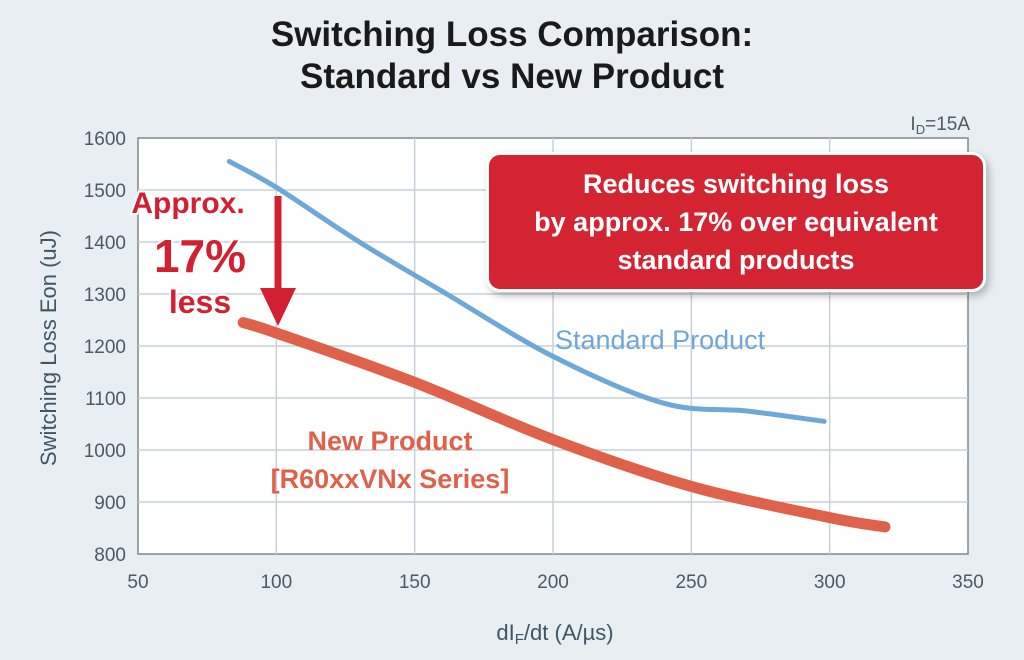 This screenshot has width=1024, height=660. I want to click on x-tick-label: 200, so click(553, 582).